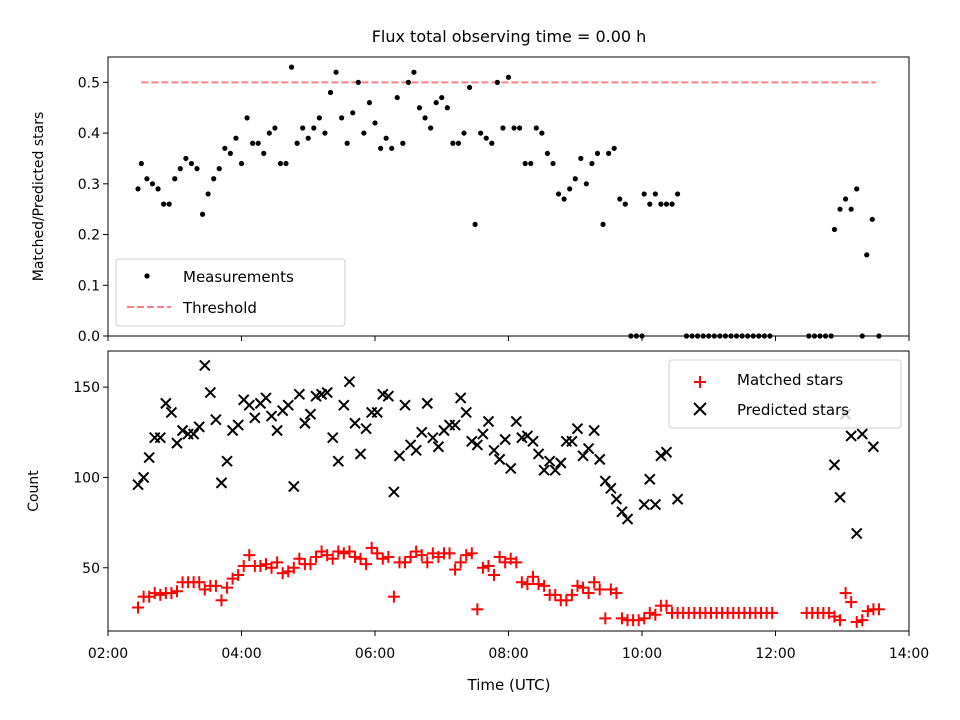 The width and height of the screenshot is (960, 720). What do you see at coordinates (39, 197) in the screenshot?
I see `top-y-axis-label: Matched/Predicted stars` at bounding box center [39, 197].